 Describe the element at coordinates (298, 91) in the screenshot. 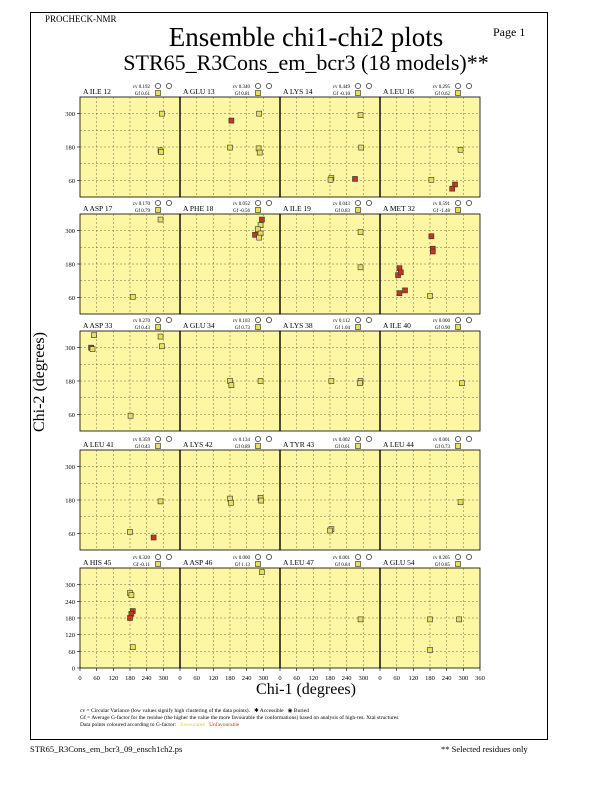

I see `residue-label: A LYS 14` at that location.